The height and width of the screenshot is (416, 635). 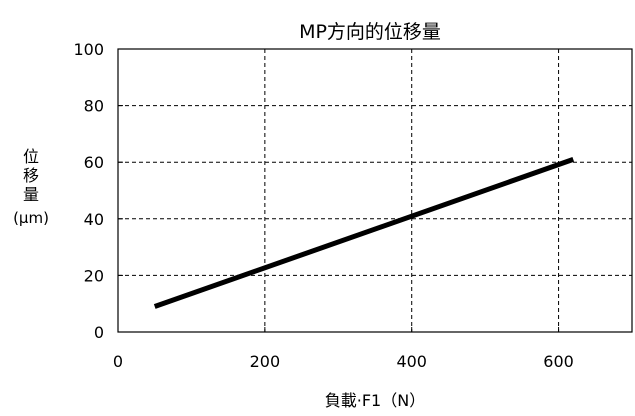 What do you see at coordinates (99, 332) in the screenshot?
I see `y-tick-label: 0` at bounding box center [99, 332].